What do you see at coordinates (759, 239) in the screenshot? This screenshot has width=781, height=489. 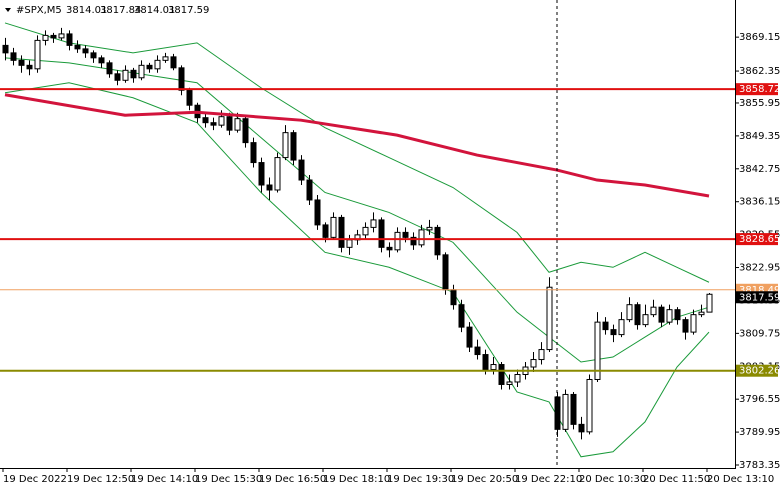 I see `level-label: 3828.65` at bounding box center [759, 239].